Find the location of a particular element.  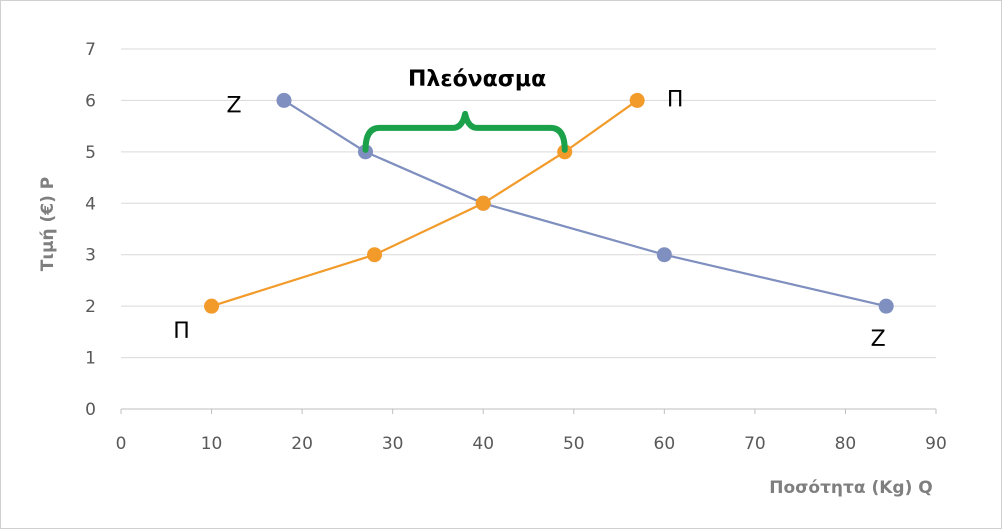

surplus-brace: Πλεόνασμα is located at coordinates (465, 110).